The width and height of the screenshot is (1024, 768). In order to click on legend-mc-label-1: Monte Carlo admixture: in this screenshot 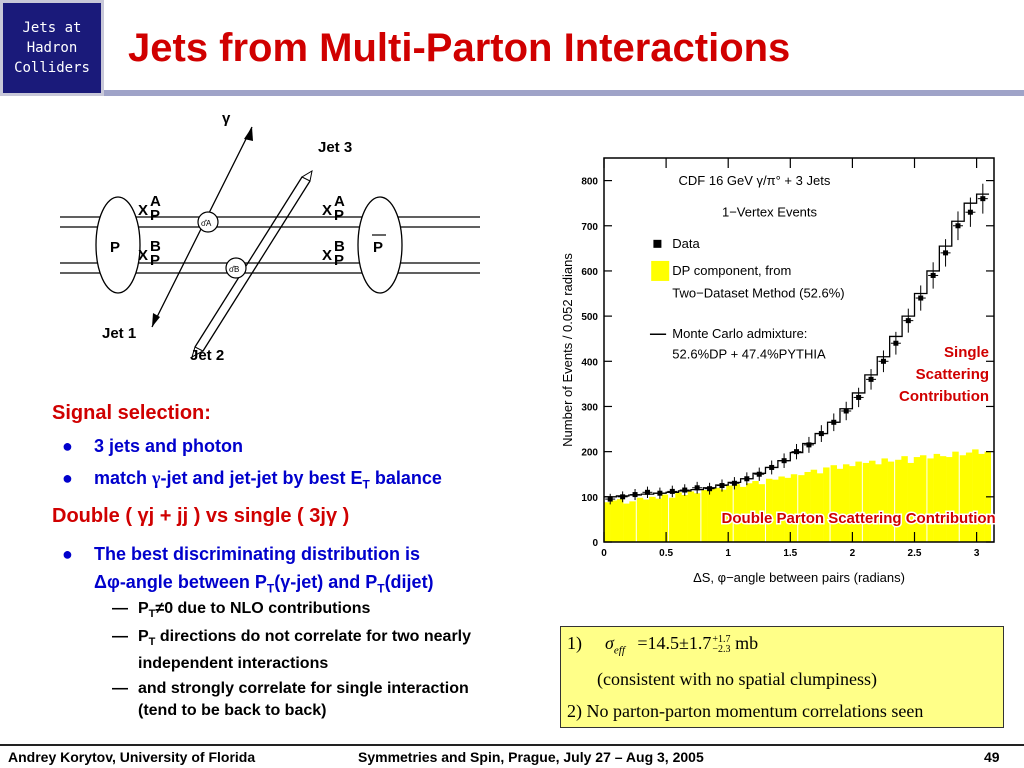, I will do `click(739, 333)`.